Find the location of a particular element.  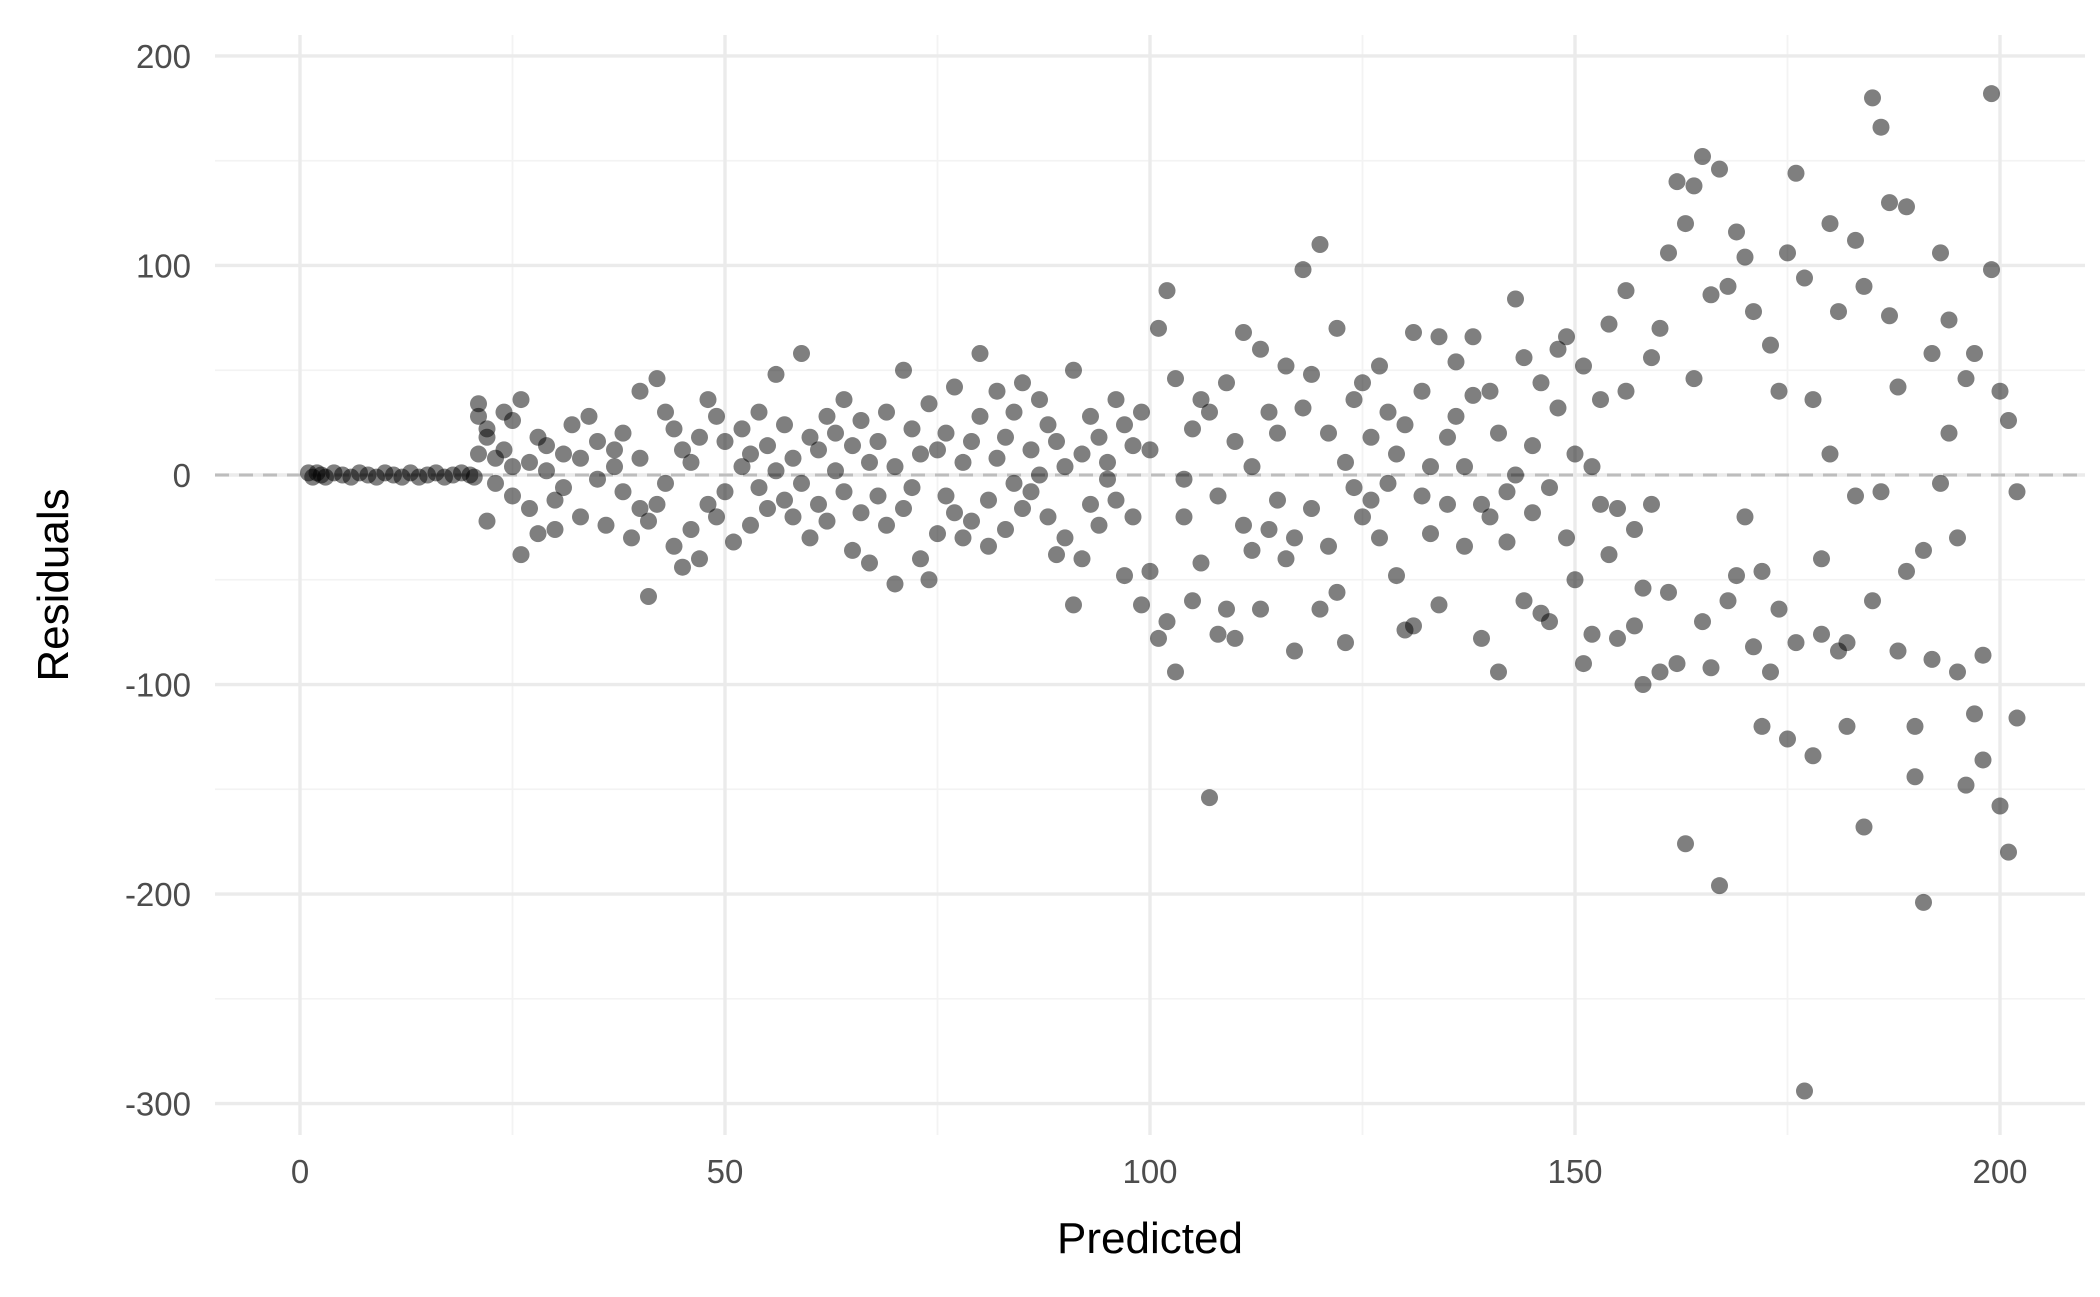

y-tick-label: 0 is located at coordinates (182, 475).